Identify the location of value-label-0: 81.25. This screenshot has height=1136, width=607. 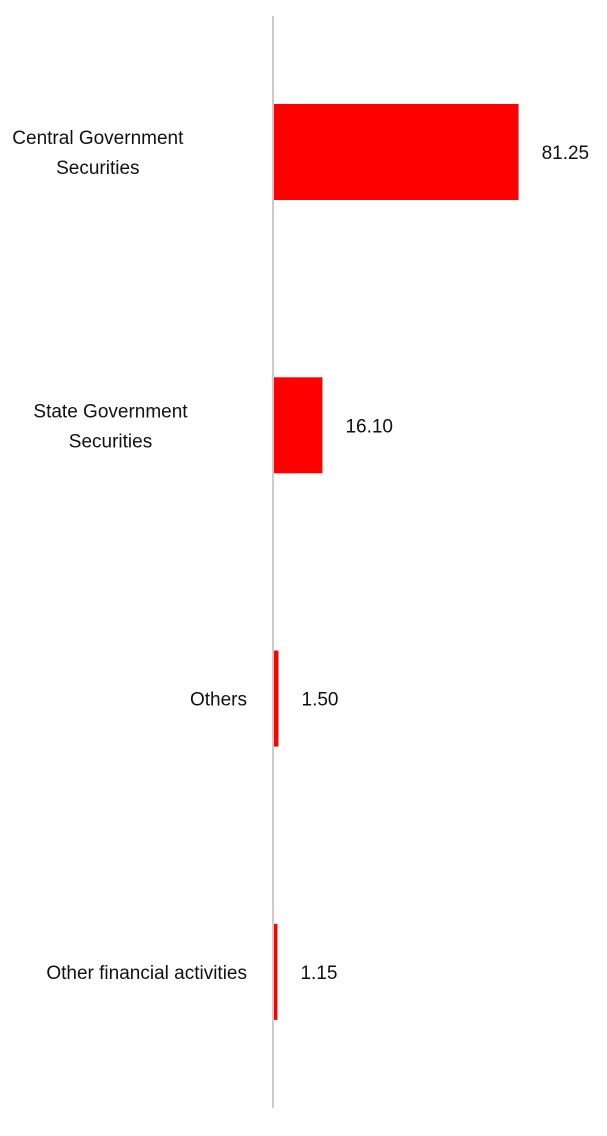
(566, 153).